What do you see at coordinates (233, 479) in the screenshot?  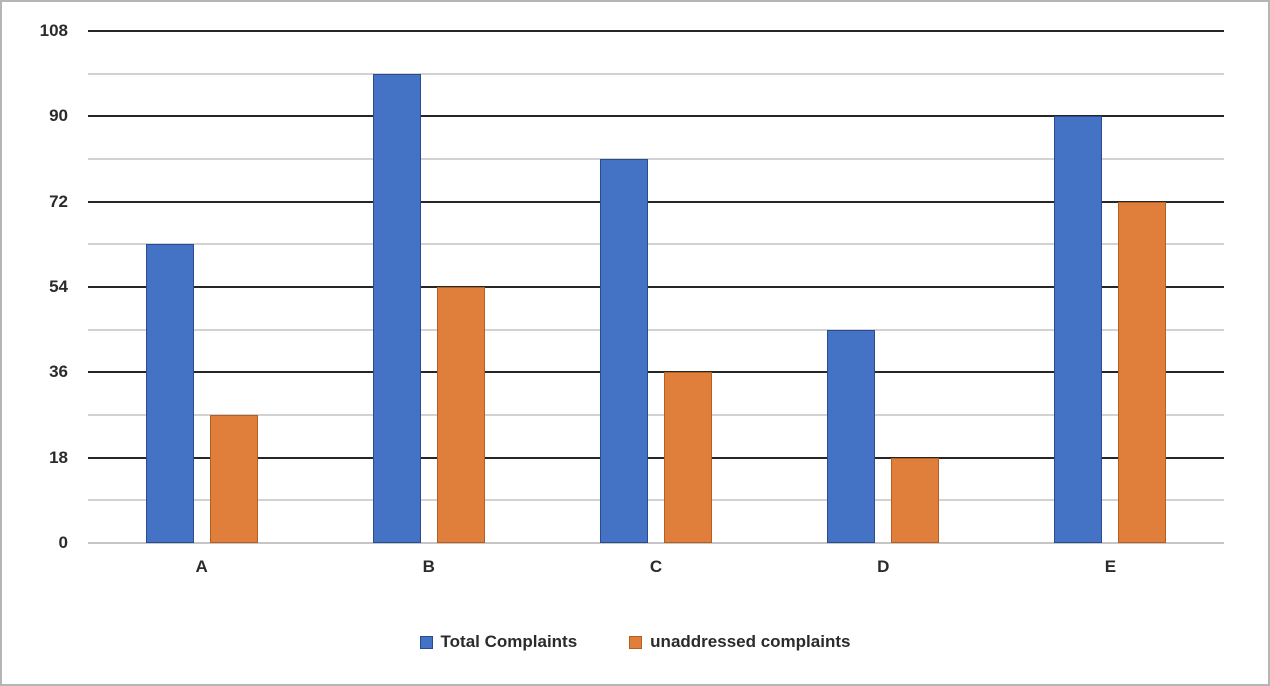 I see `bar-A-unaddressed` at bounding box center [233, 479].